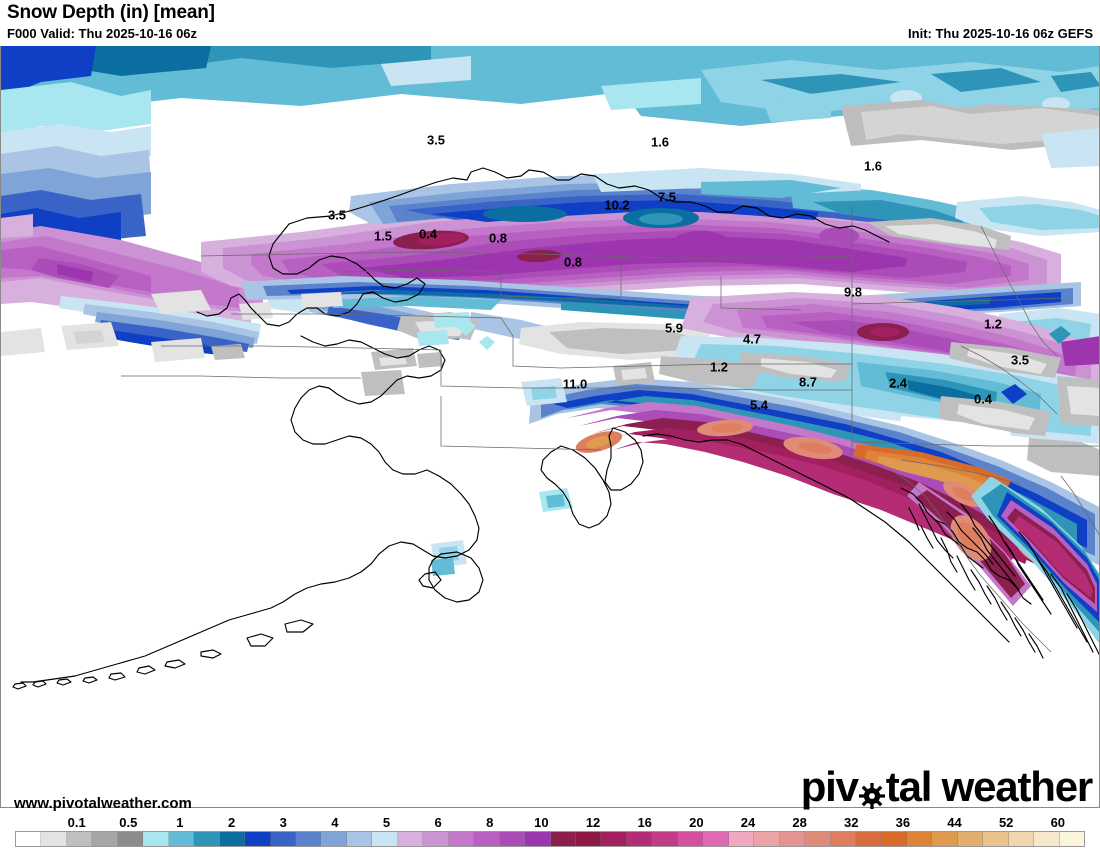 The image size is (1100, 850). I want to click on pivotal-weather-logo: piv tal weather, so click(946, 786).